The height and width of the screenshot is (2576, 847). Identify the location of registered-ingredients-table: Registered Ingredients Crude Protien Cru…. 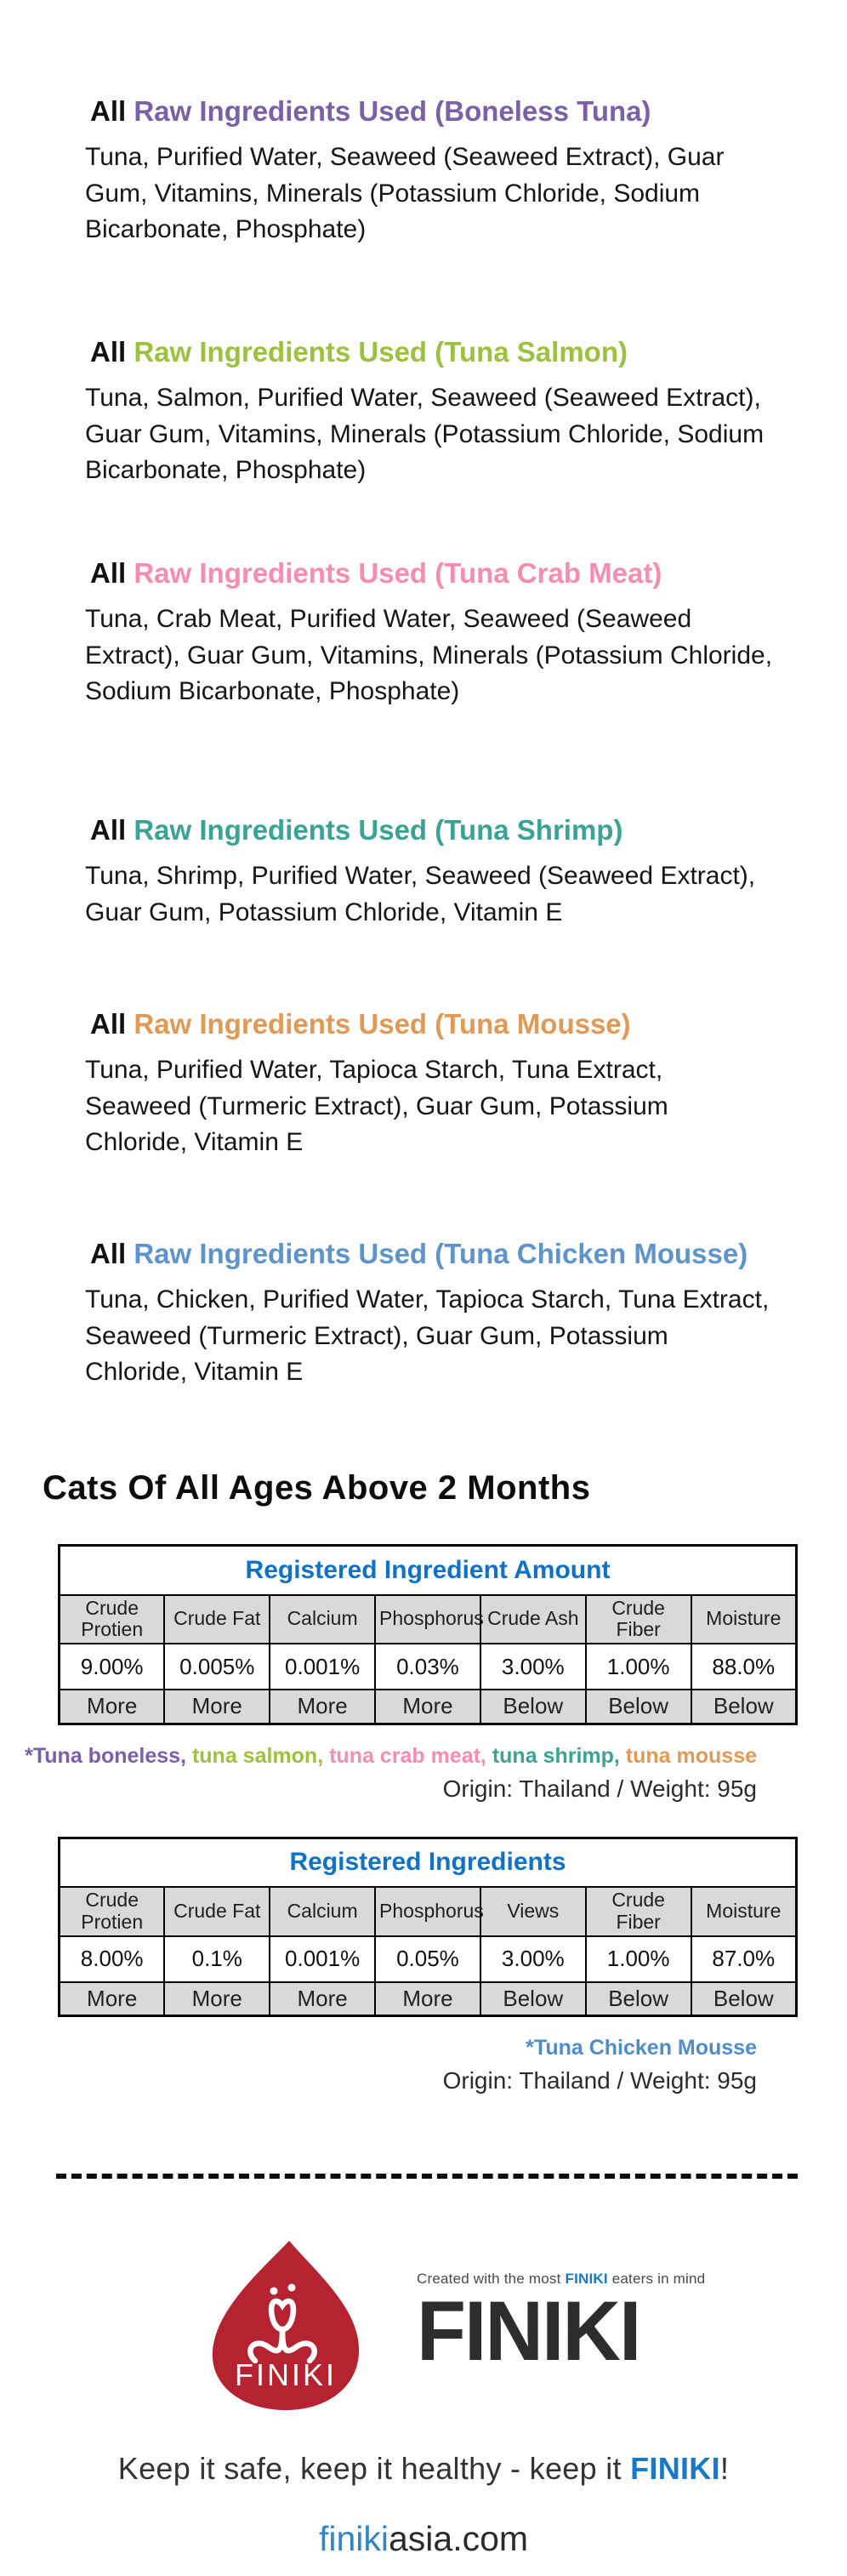
(428, 1926).